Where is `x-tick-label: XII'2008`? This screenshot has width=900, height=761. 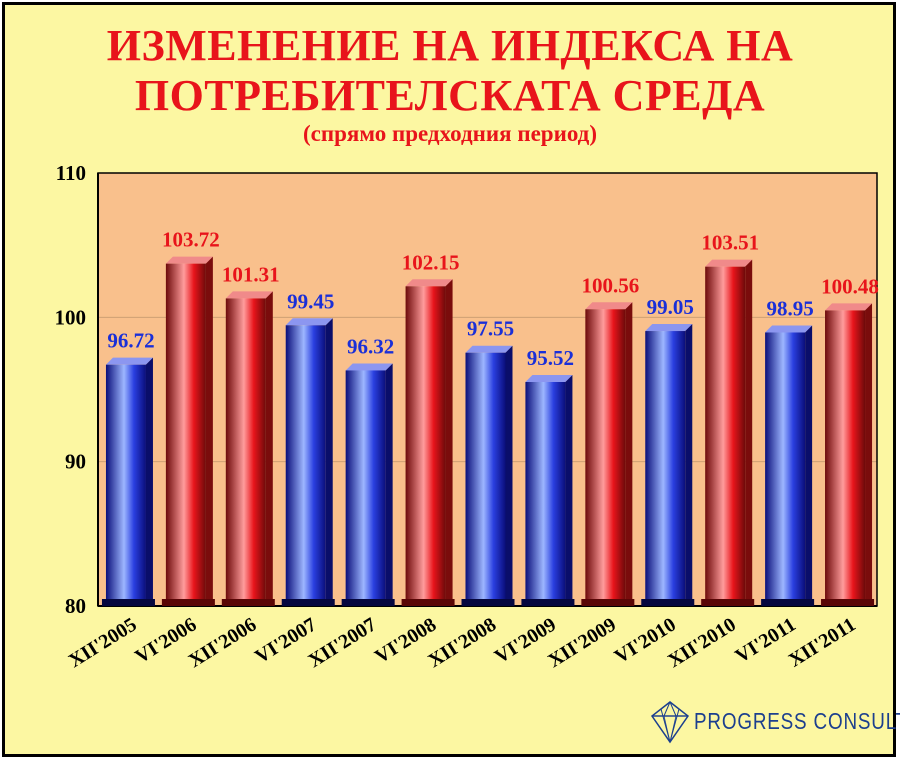 x-tick-label: XII'2008 is located at coordinates (462, 643).